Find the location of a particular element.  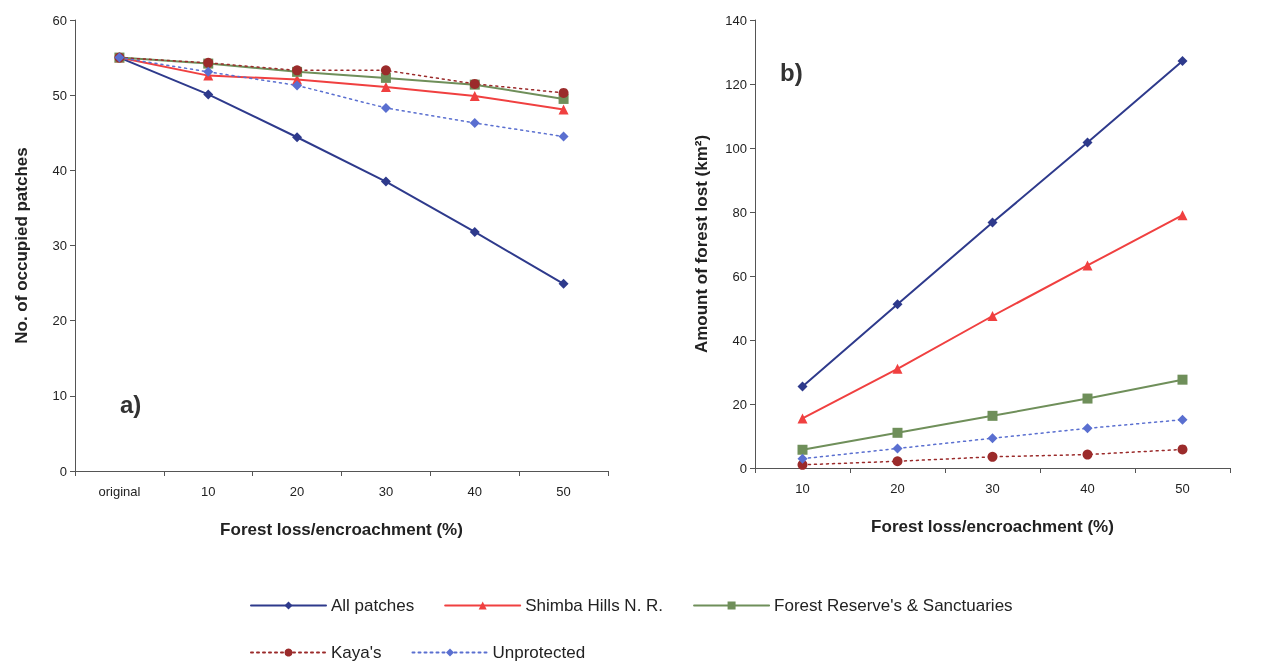

legend-label: Forest Reserve's & Sanctuaries is located at coordinates (893, 605).